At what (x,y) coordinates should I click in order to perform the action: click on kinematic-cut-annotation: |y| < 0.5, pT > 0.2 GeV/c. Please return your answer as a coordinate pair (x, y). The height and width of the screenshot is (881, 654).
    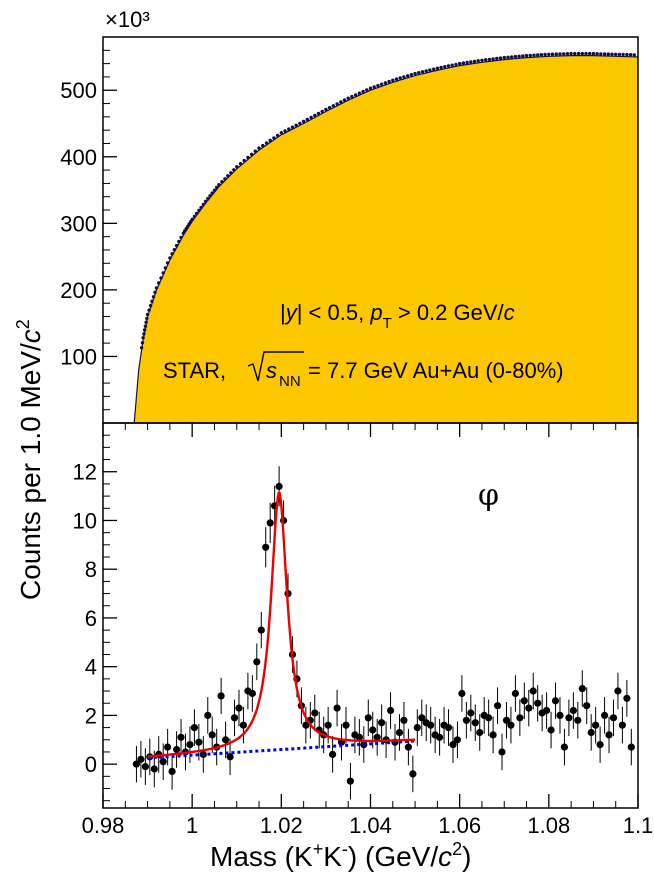
    Looking at the image, I should click on (397, 316).